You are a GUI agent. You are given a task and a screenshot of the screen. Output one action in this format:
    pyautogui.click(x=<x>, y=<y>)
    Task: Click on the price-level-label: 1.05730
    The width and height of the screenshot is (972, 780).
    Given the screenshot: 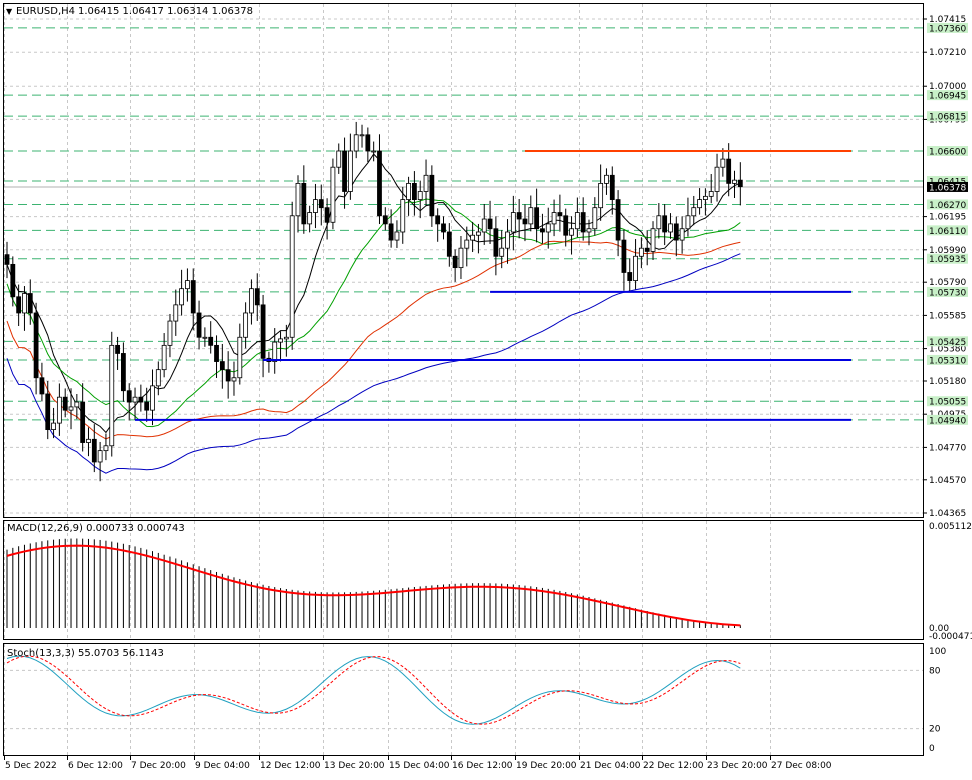 What is the action you would take?
    pyautogui.click(x=947, y=293)
    